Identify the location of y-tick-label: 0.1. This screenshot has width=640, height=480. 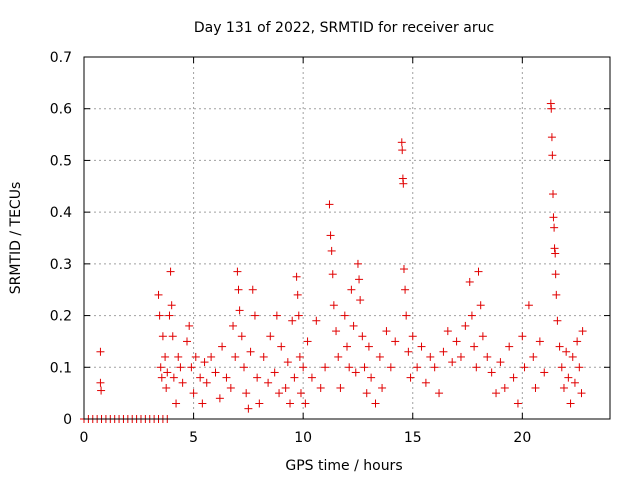
(61, 368).